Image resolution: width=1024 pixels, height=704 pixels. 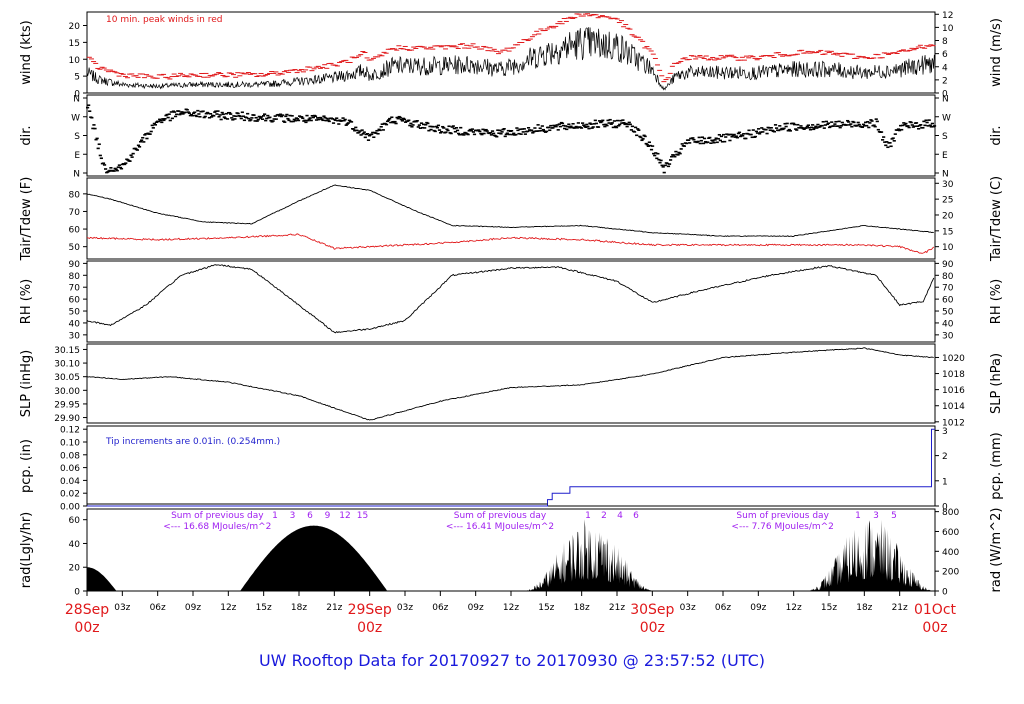 What do you see at coordinates (945, 68) in the screenshot?
I see `y-tick-label-right: 4` at bounding box center [945, 68].